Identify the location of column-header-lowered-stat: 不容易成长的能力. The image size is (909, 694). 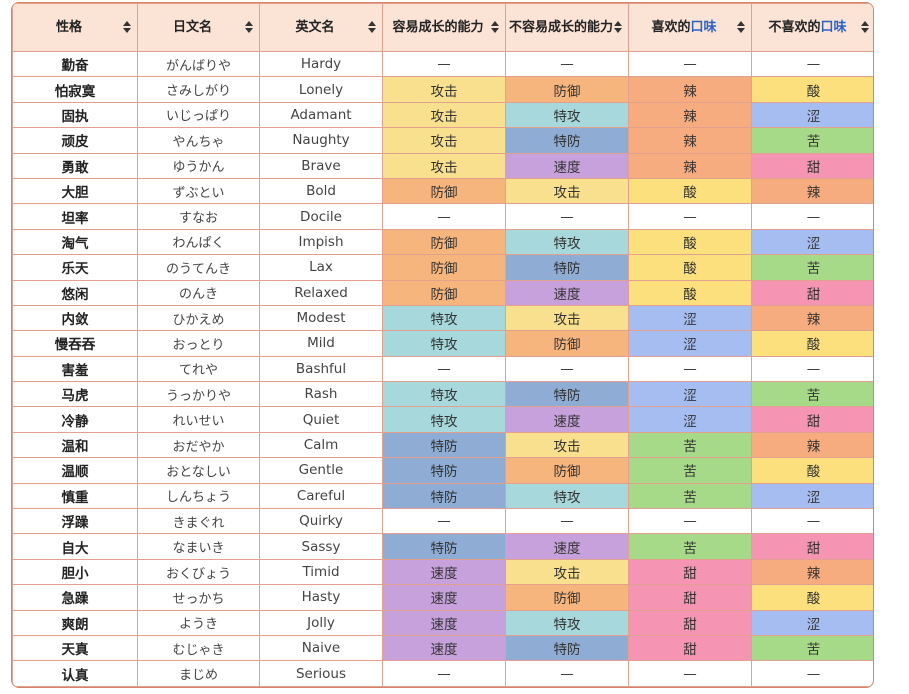
(567, 27).